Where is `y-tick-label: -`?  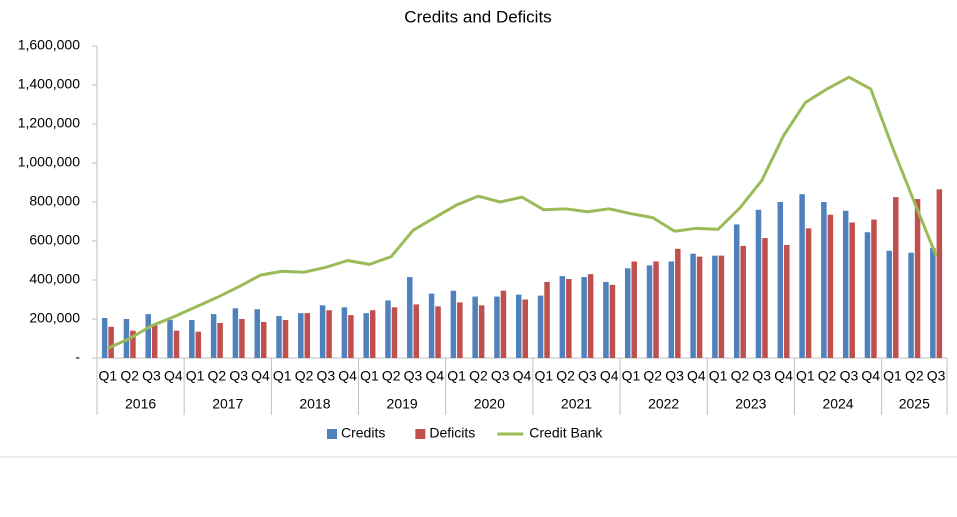
y-tick-label: - is located at coordinates (77, 357).